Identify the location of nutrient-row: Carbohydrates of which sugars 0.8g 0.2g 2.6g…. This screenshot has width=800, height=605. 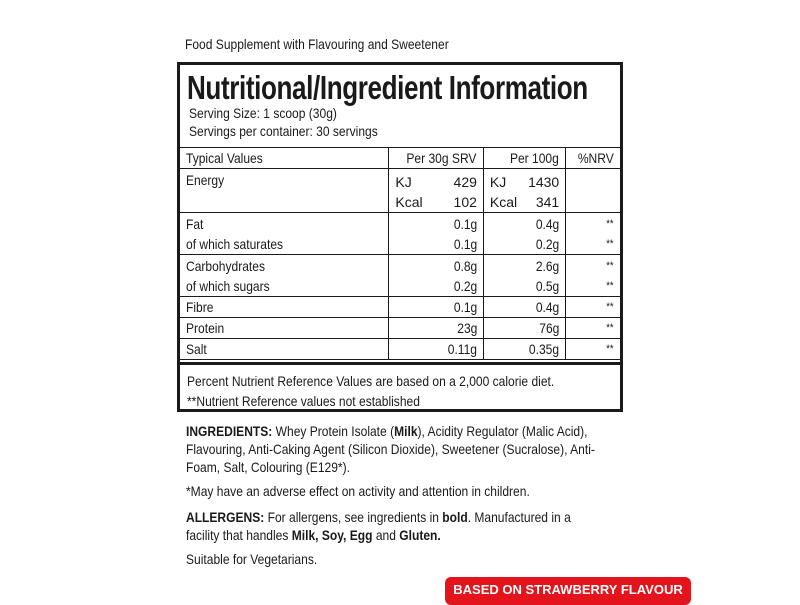
(400, 275).